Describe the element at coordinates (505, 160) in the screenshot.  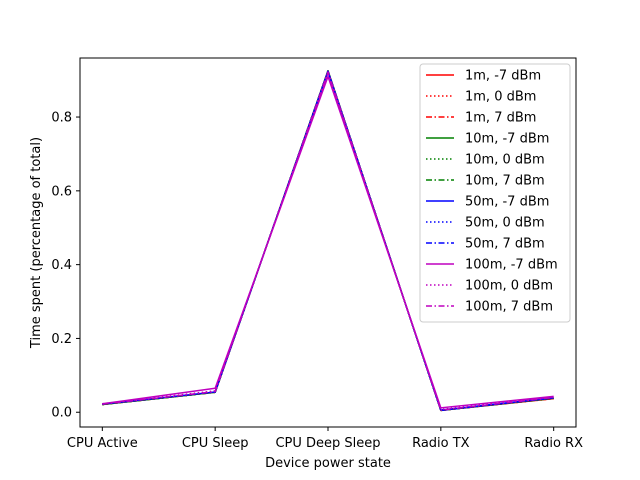
I see `legend-entry-label: 10m, 0 dBm` at that location.